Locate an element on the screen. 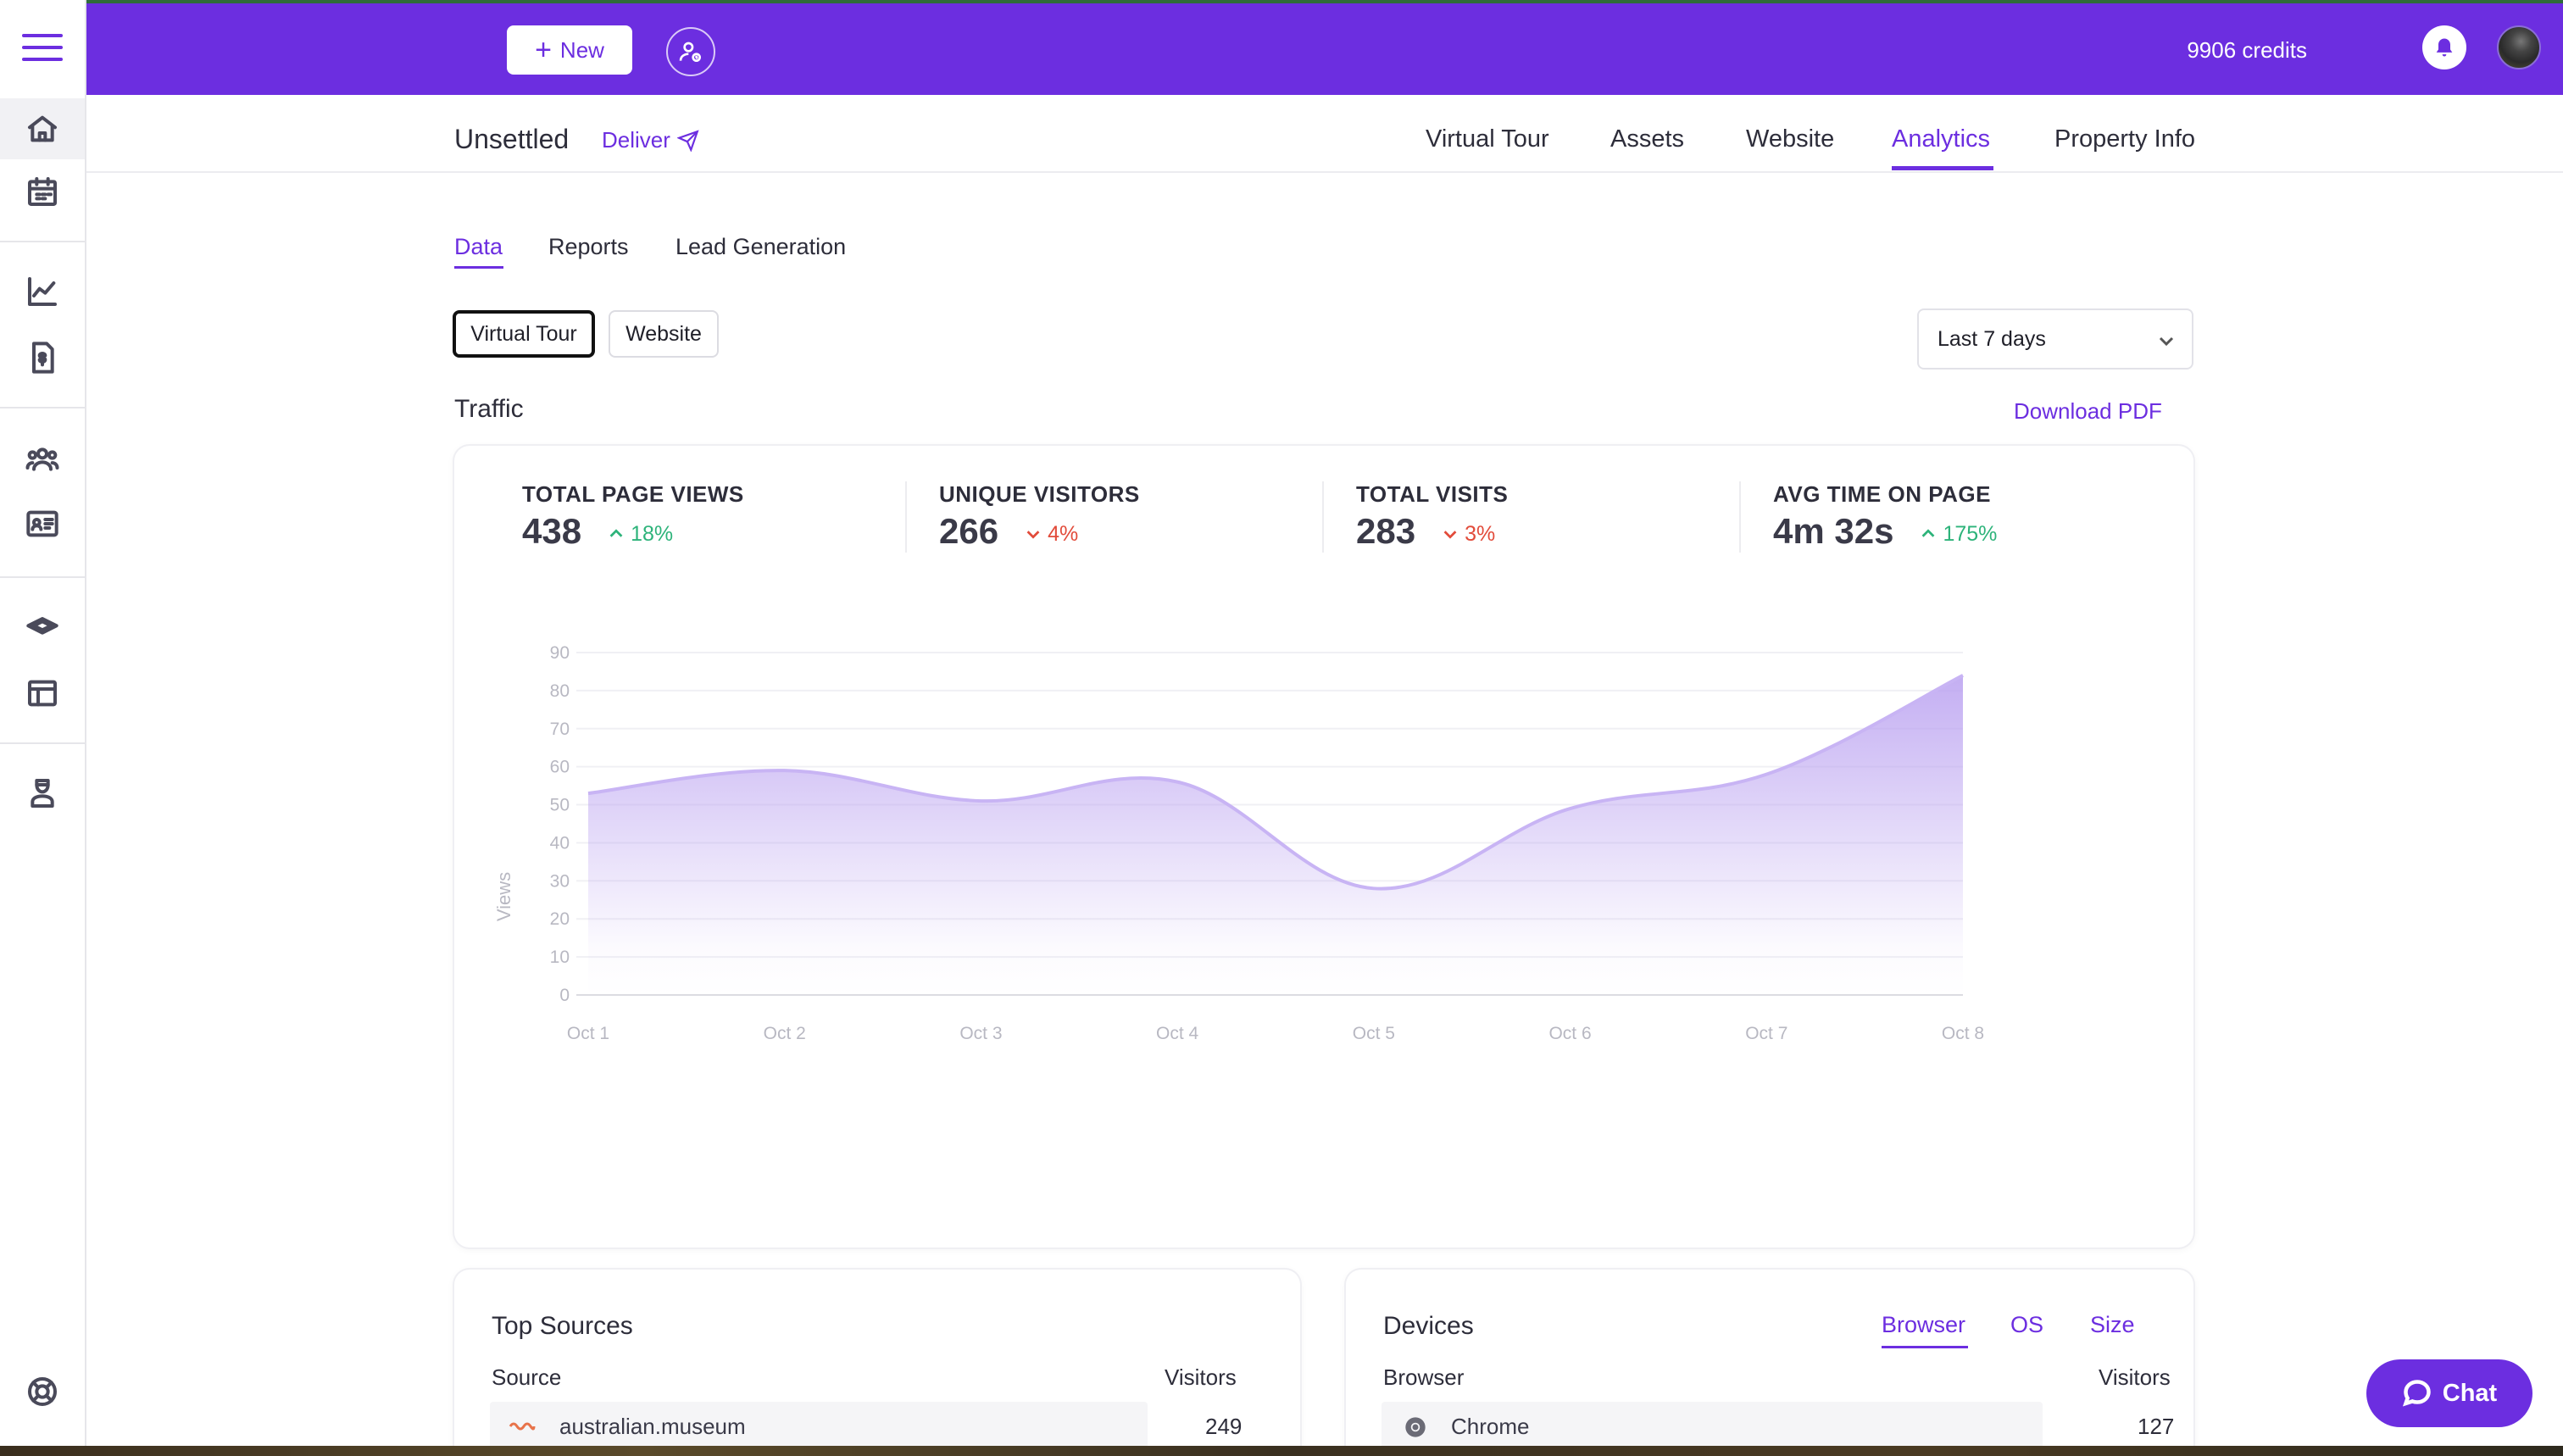 The image size is (2563, 1456). top-sources-title: Top Sources is located at coordinates (562, 1326).